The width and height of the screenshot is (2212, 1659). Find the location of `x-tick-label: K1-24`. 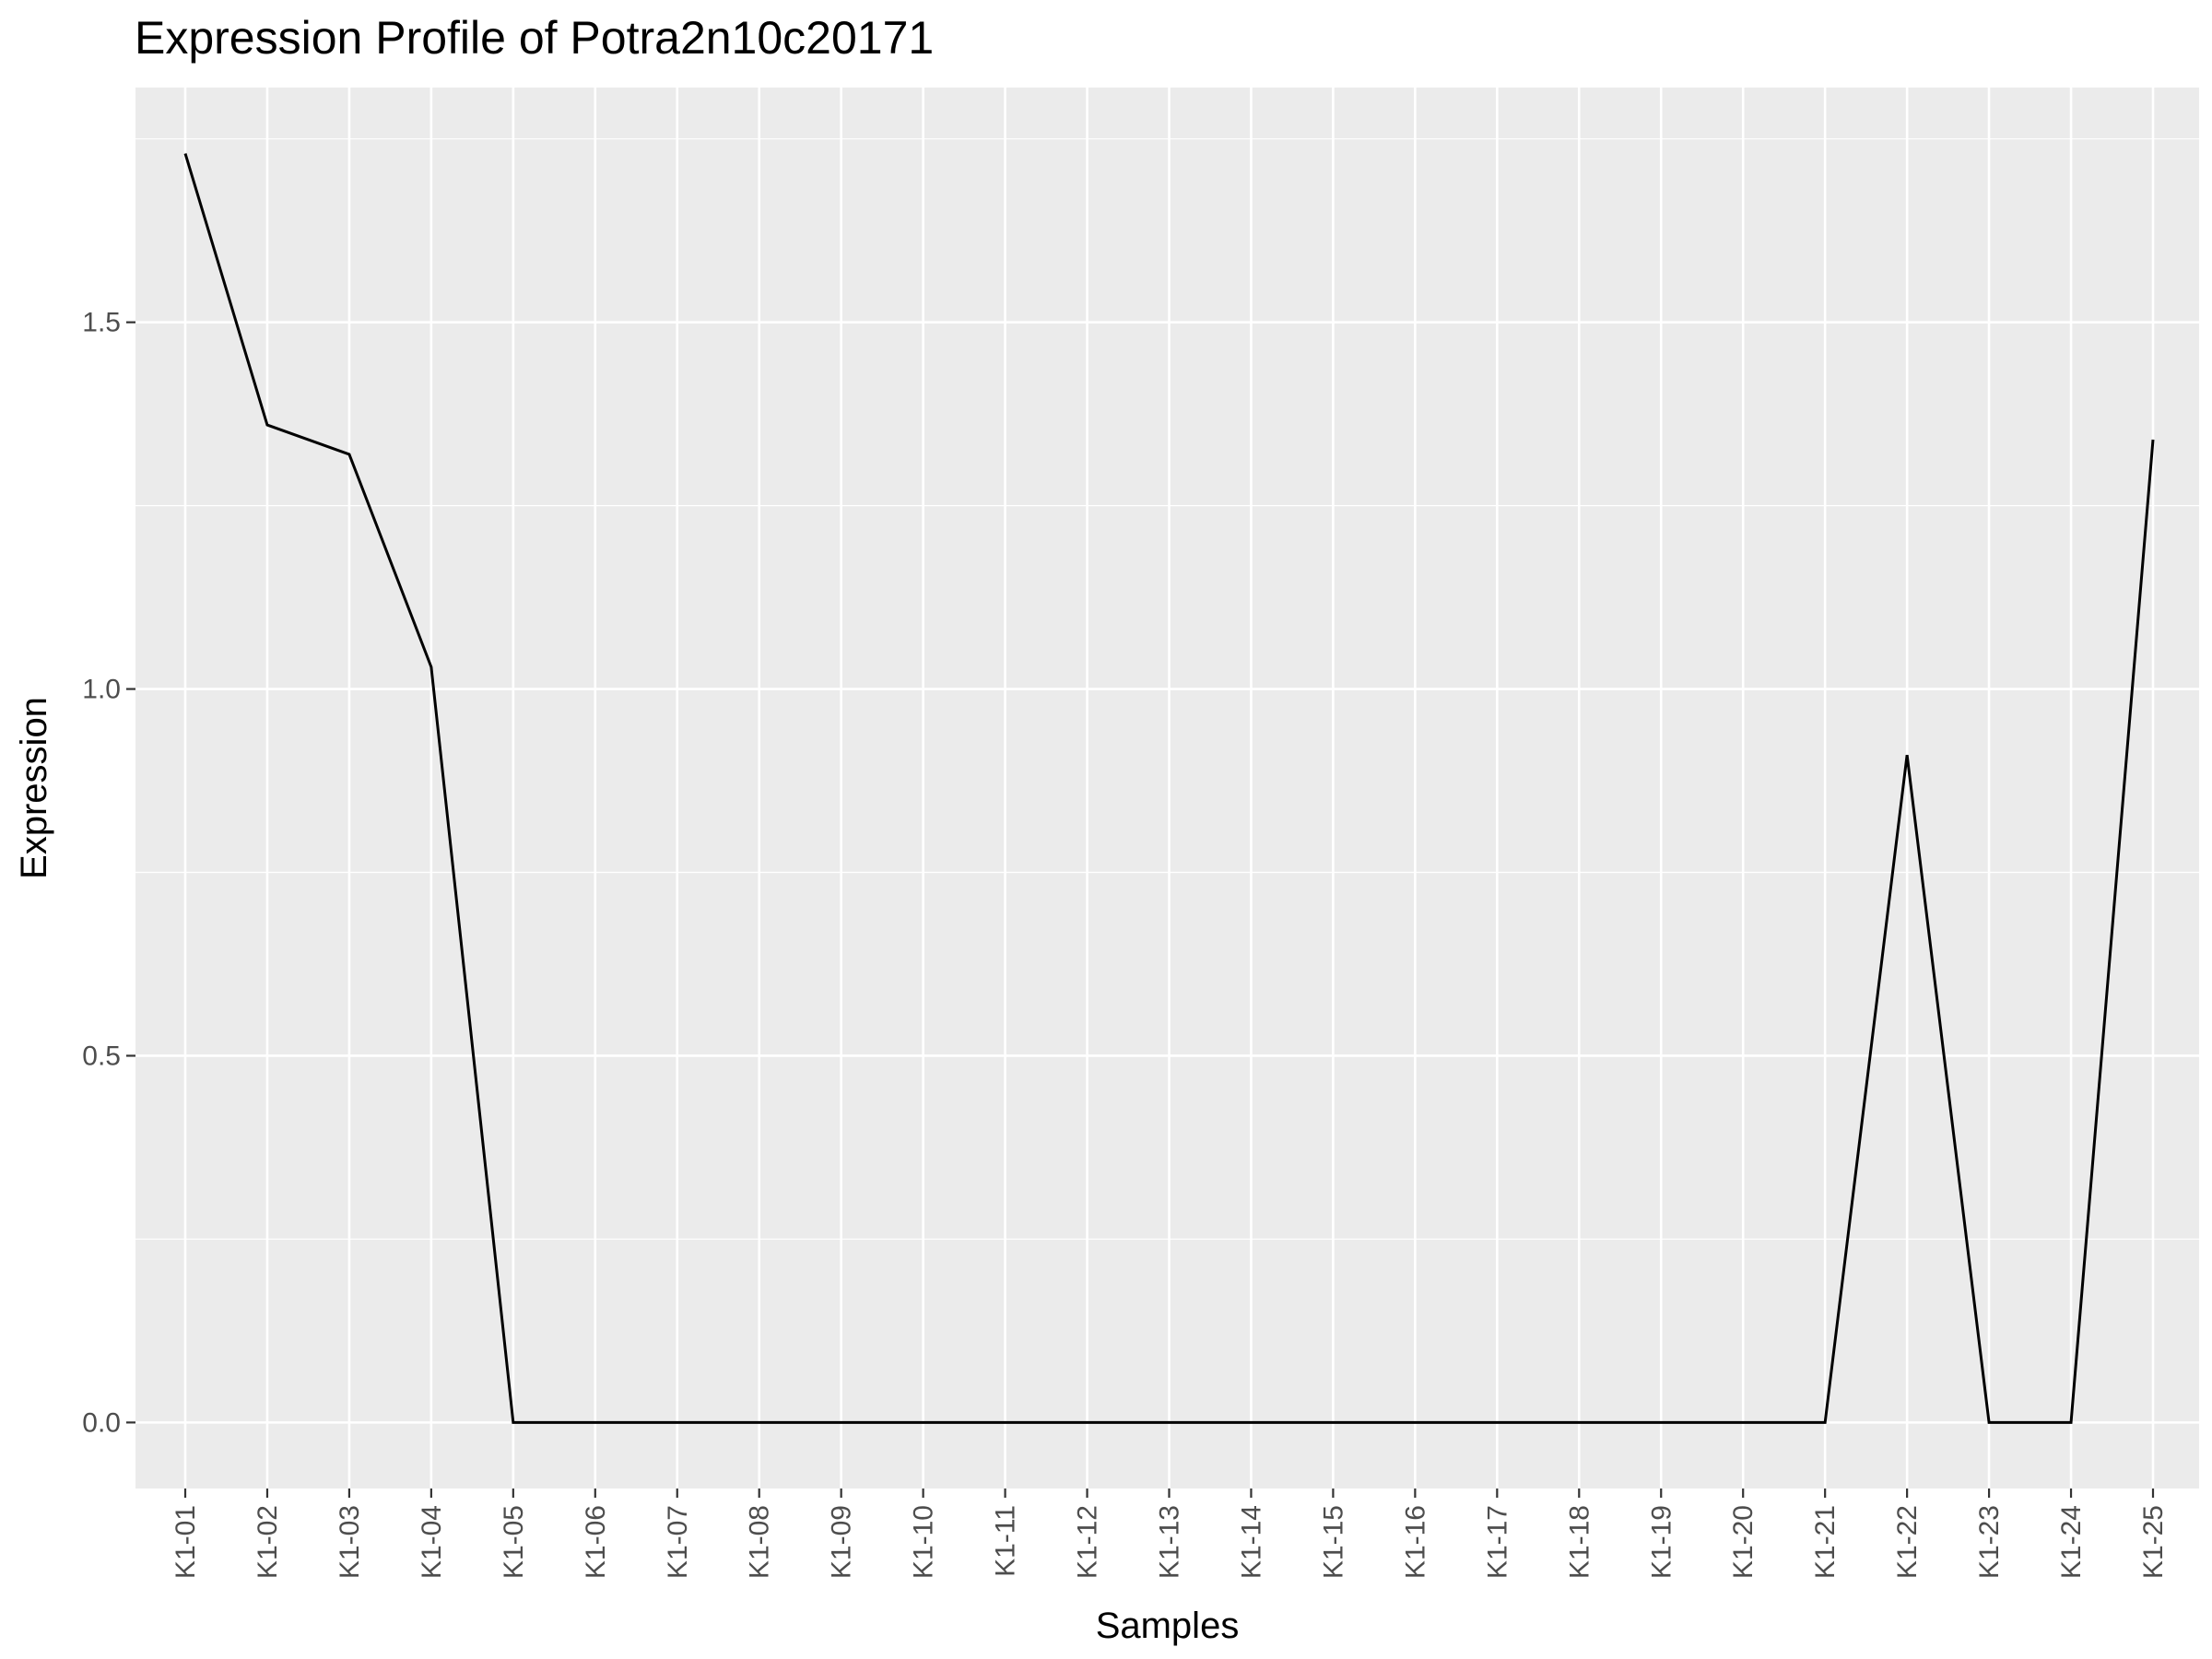

x-tick-label: K1-24 is located at coordinates (2071, 1542).